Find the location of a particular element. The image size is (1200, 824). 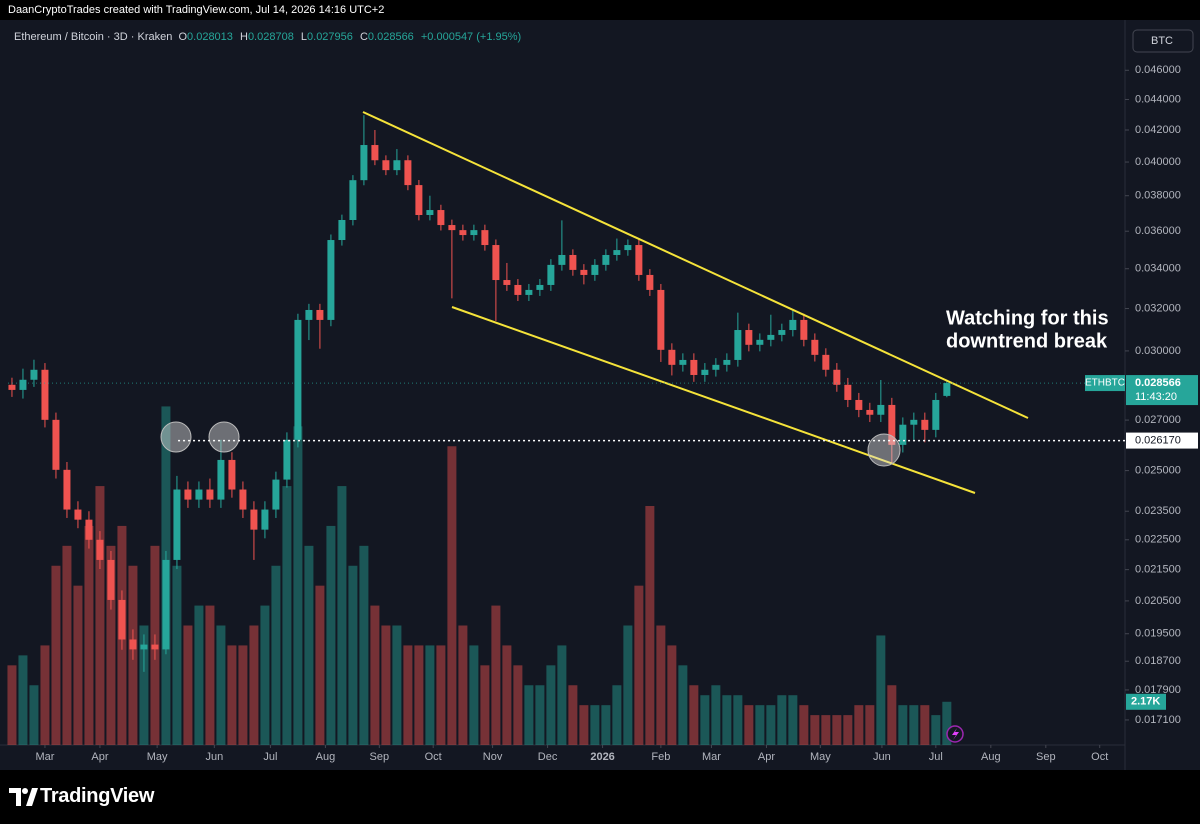

x-tick-label: Jul is located at coordinates (936, 757).